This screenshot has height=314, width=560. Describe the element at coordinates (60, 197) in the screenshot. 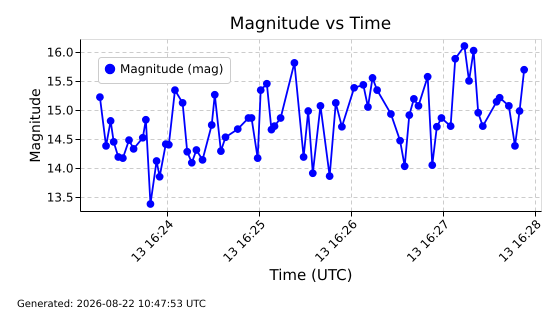

I see `y-tick-label: 13.5` at that location.